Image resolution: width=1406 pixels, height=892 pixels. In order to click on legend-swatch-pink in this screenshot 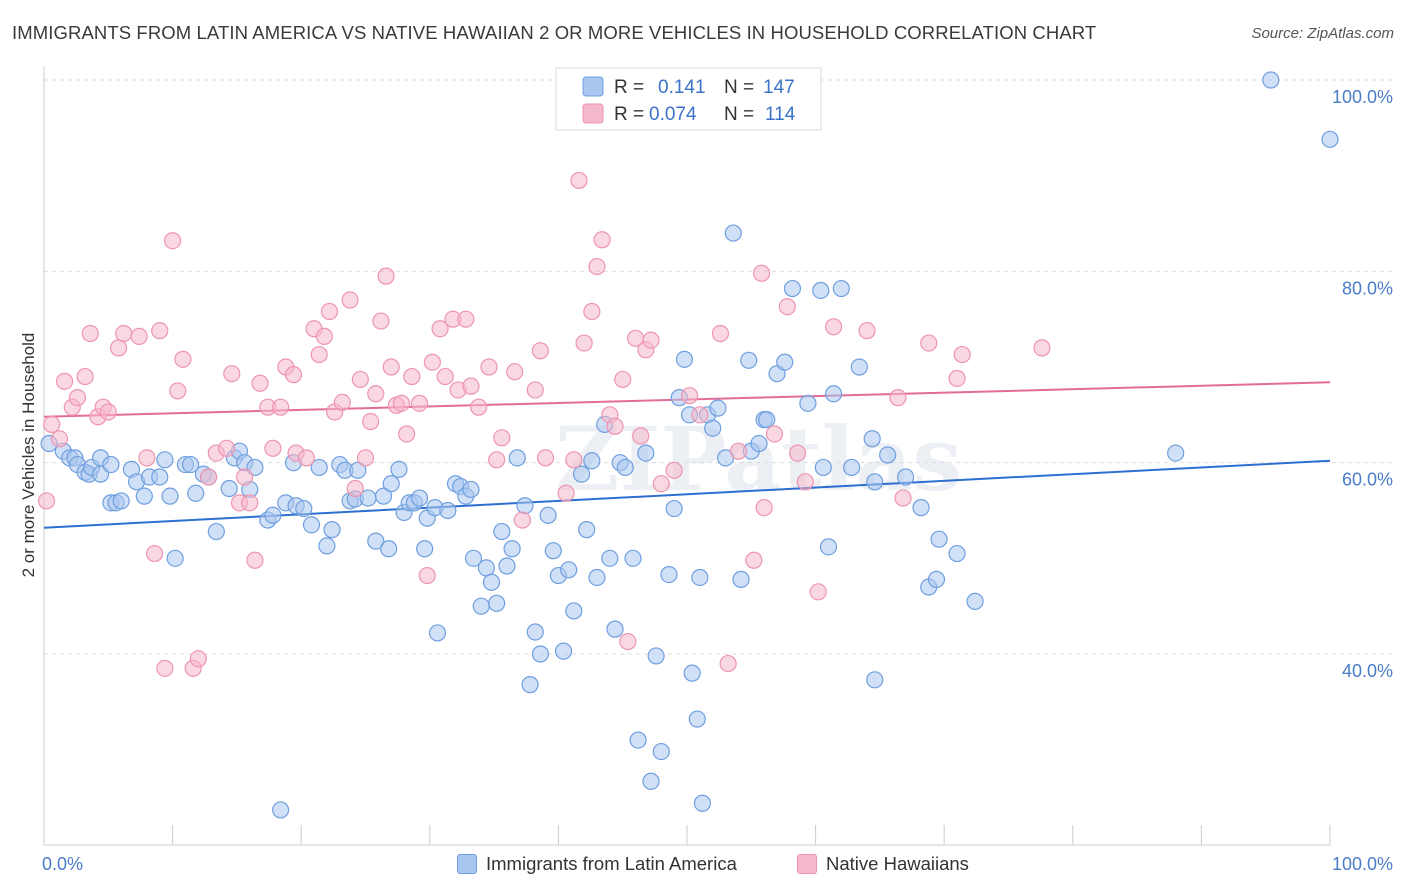, I will do `click(593, 113)`.